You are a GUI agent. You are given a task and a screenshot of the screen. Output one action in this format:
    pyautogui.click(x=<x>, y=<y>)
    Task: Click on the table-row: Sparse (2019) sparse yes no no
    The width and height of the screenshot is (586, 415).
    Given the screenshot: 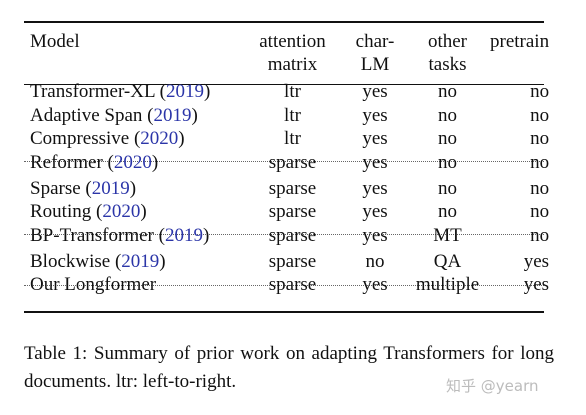 What is the action you would take?
    pyautogui.click(x=289, y=189)
    